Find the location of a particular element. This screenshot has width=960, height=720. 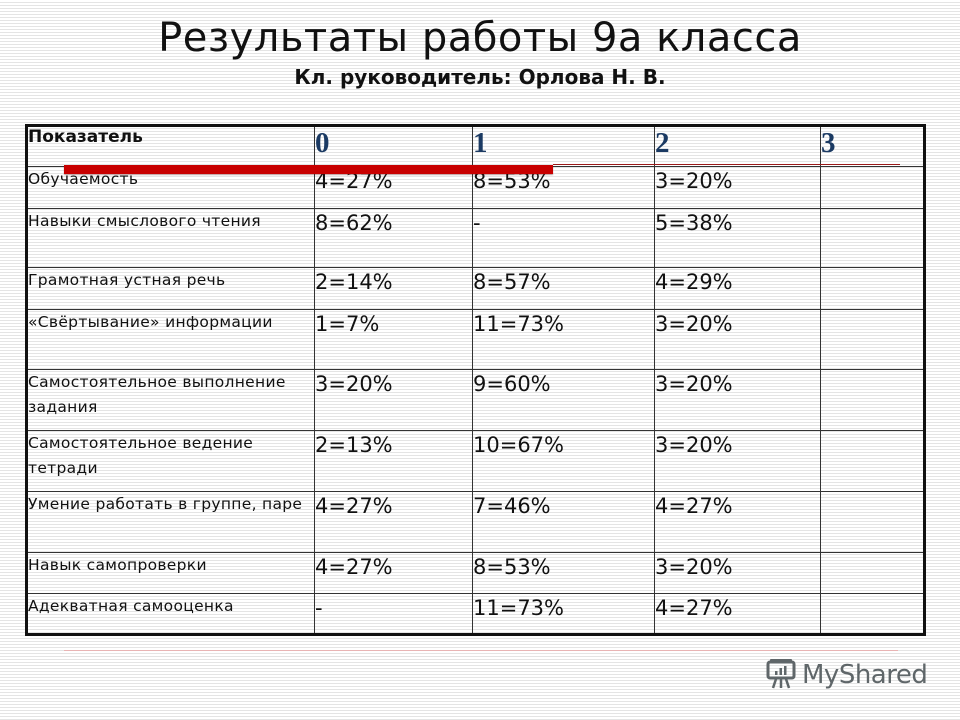

column-header-3: 3 is located at coordinates (872, 146).